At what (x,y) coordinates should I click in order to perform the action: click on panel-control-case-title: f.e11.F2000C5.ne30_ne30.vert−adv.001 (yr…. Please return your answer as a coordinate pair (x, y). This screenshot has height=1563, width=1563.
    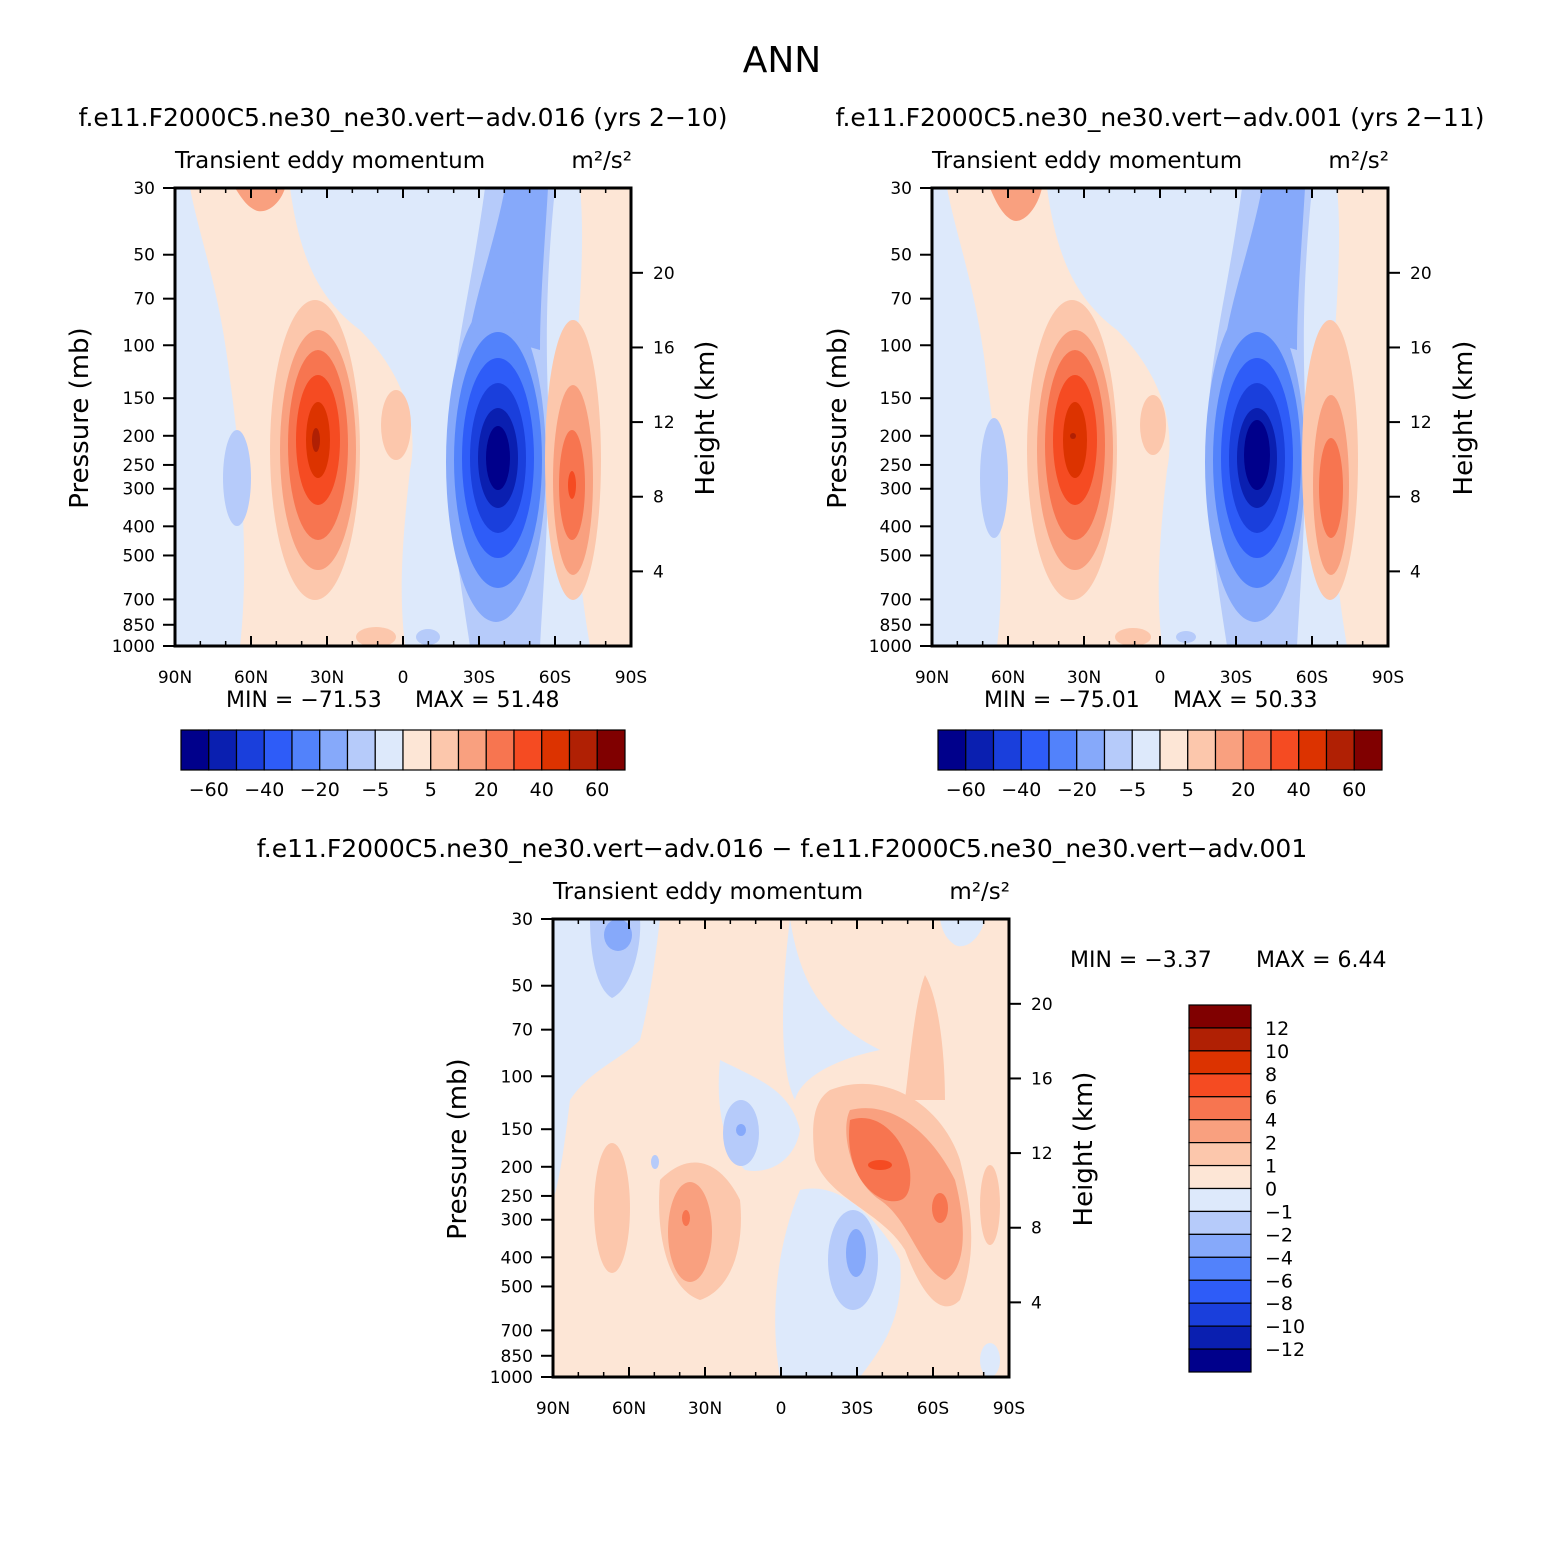
    Looking at the image, I should click on (1160, 117).